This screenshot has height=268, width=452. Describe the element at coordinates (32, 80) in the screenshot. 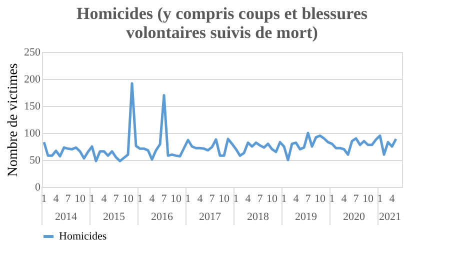

I see `y-tick-label: 200` at that location.